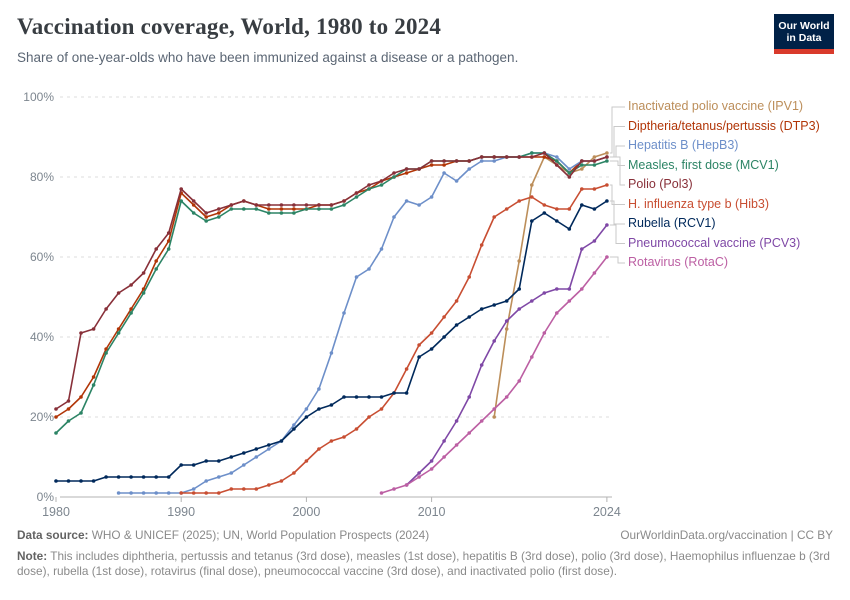  What do you see at coordinates (46, 497) in the screenshot?
I see `y-axis-label-0%: 0%` at bounding box center [46, 497].